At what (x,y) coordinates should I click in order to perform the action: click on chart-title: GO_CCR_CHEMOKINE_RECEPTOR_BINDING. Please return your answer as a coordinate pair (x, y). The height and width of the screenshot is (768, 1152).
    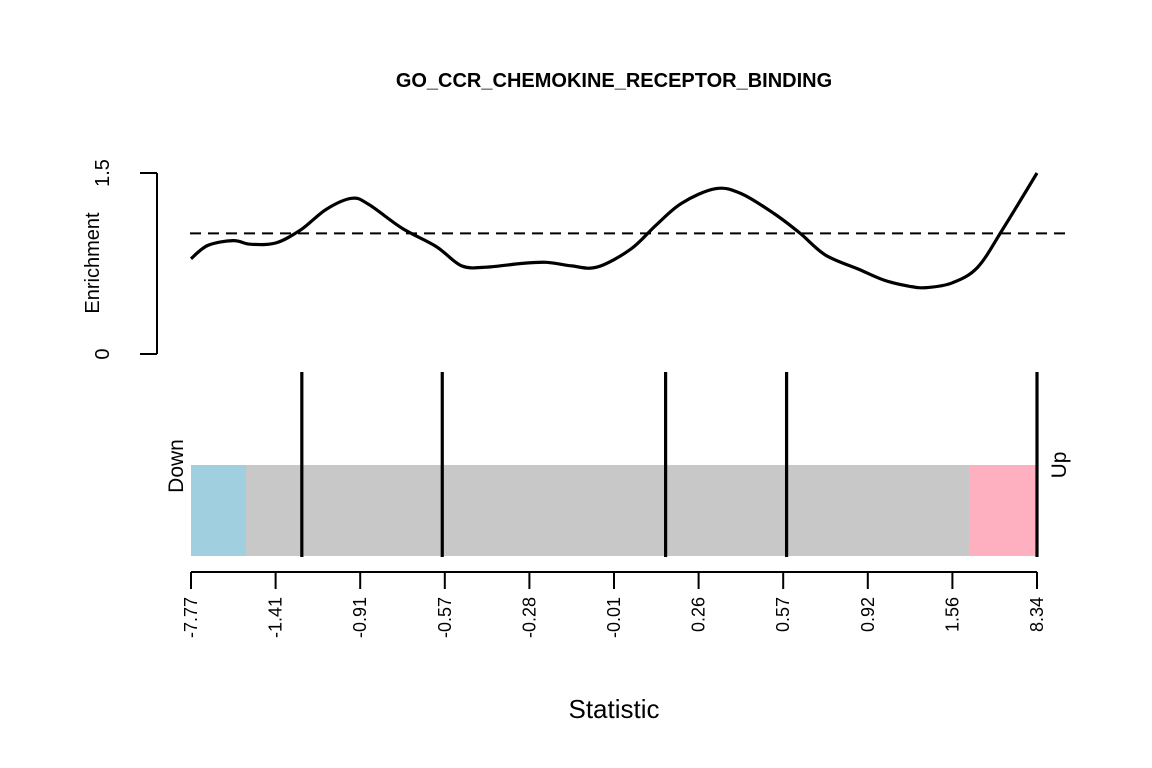
    Looking at the image, I should click on (614, 81).